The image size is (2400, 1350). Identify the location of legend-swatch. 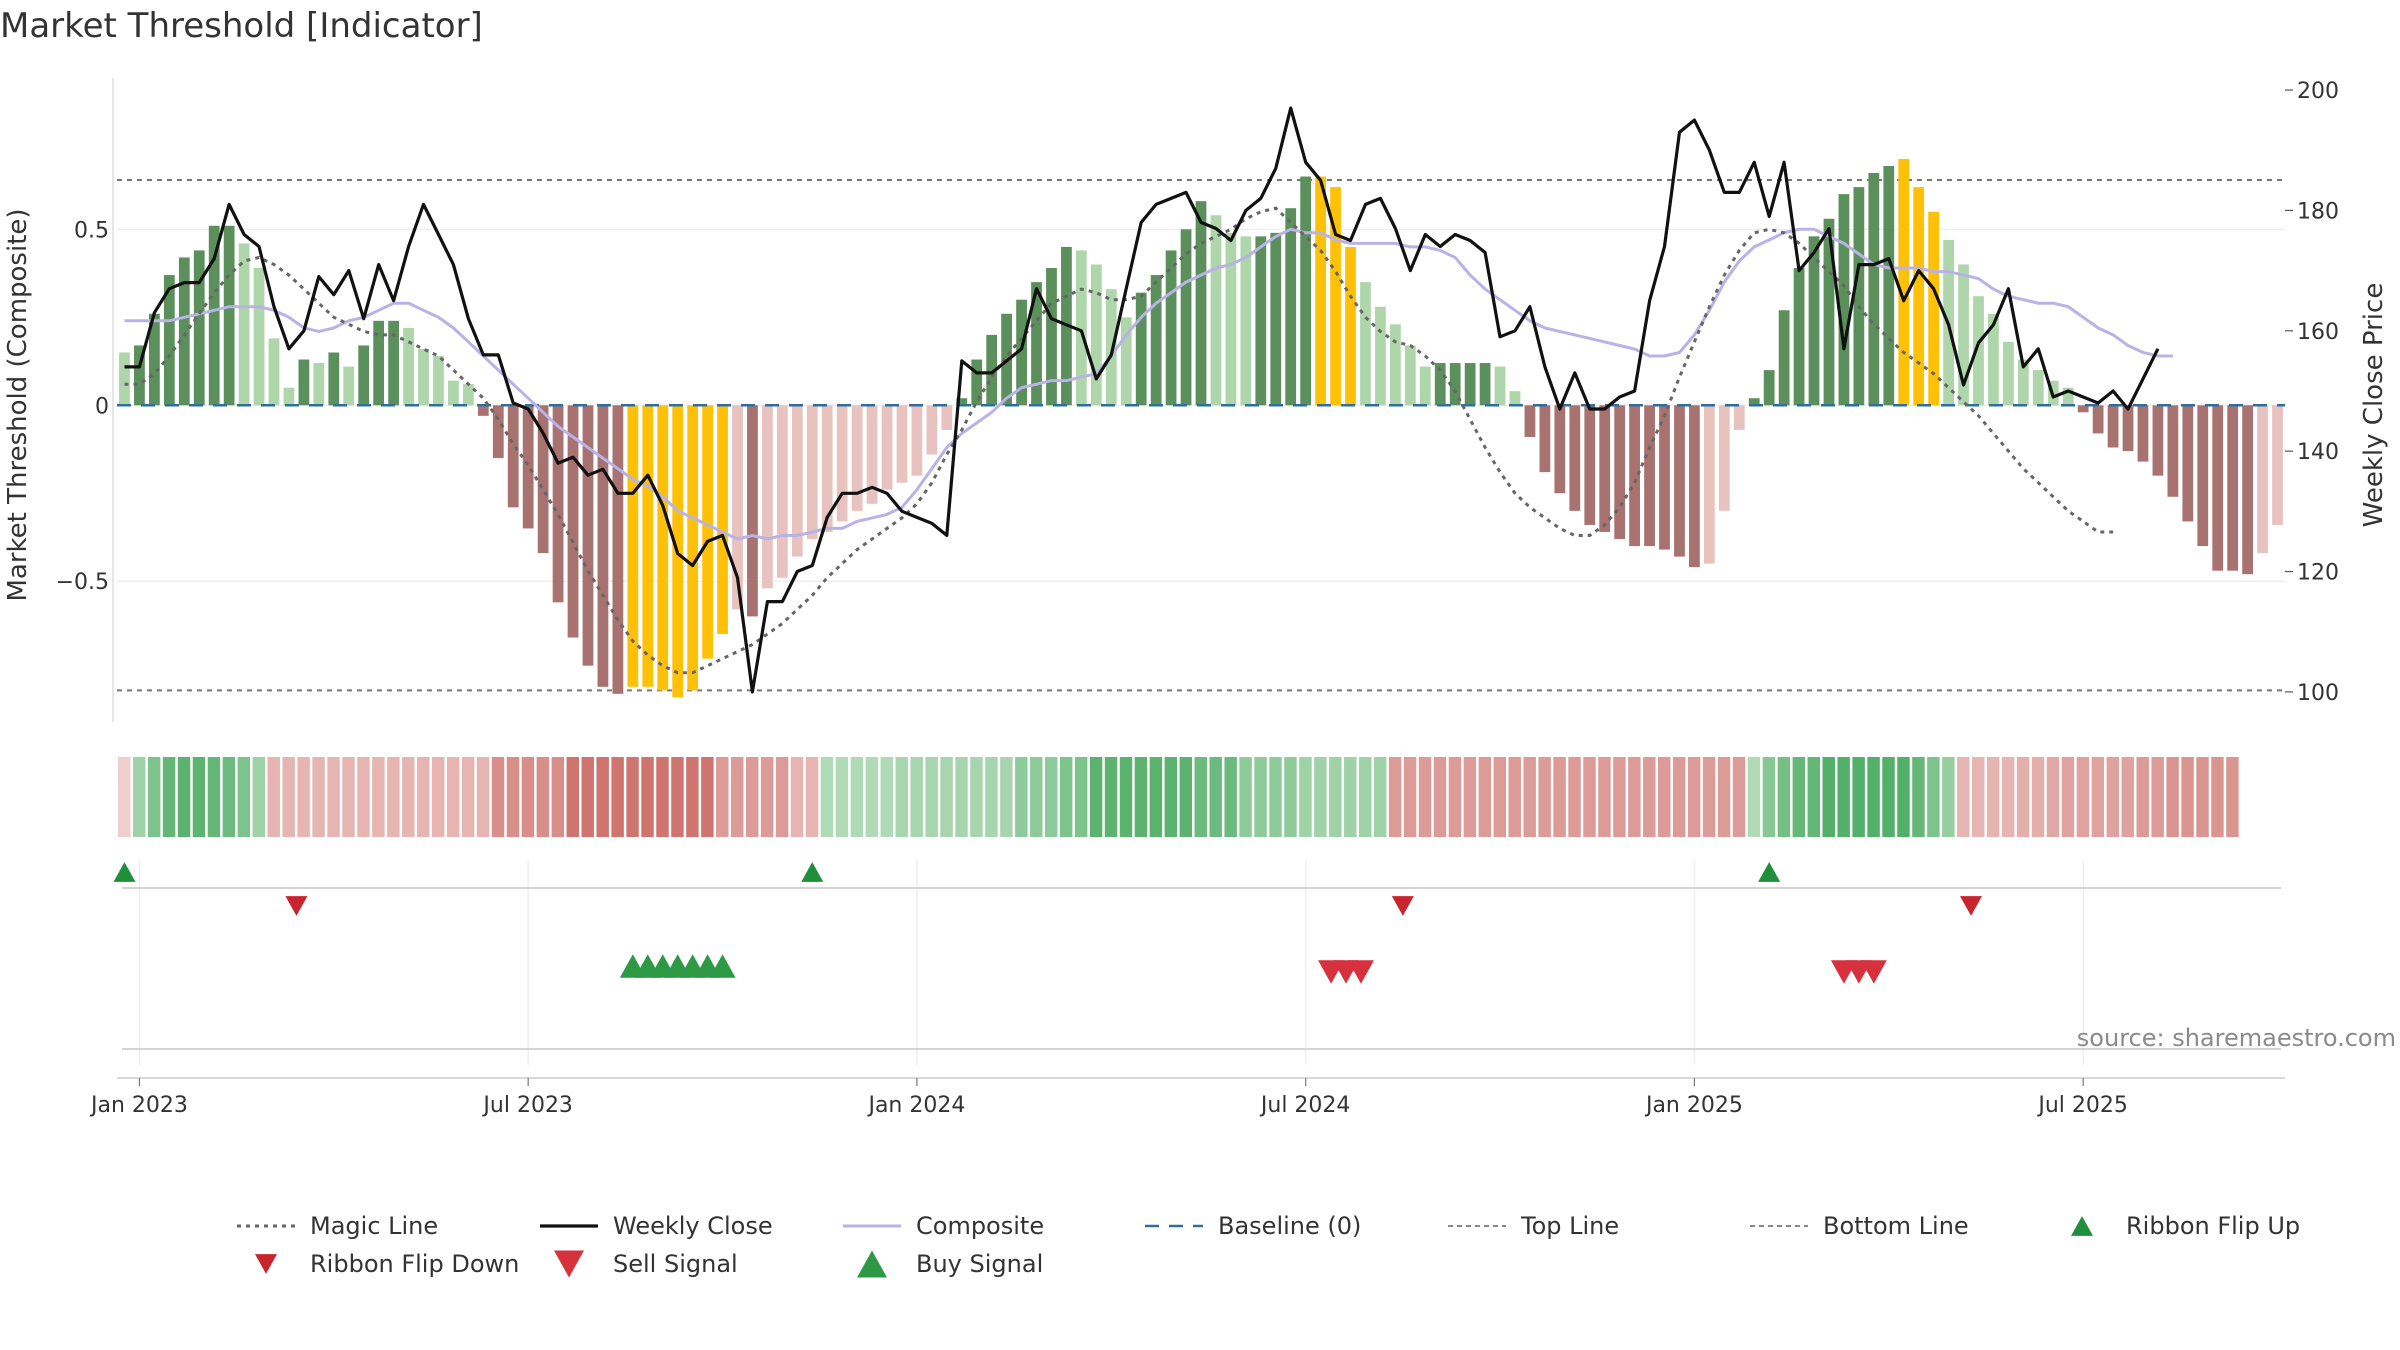
(569, 1264).